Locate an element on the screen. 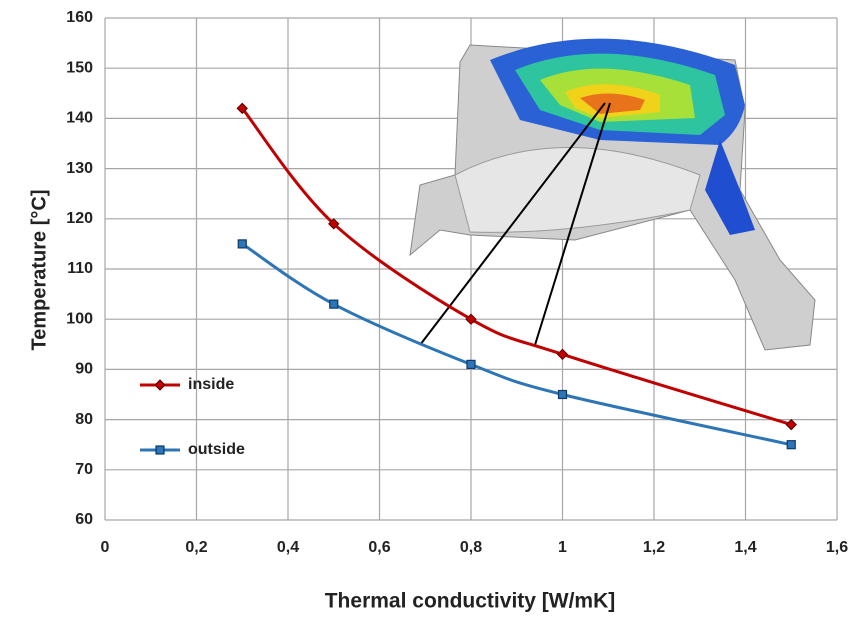 This screenshot has width=856, height=621. legend-label: outside is located at coordinates (216, 449).